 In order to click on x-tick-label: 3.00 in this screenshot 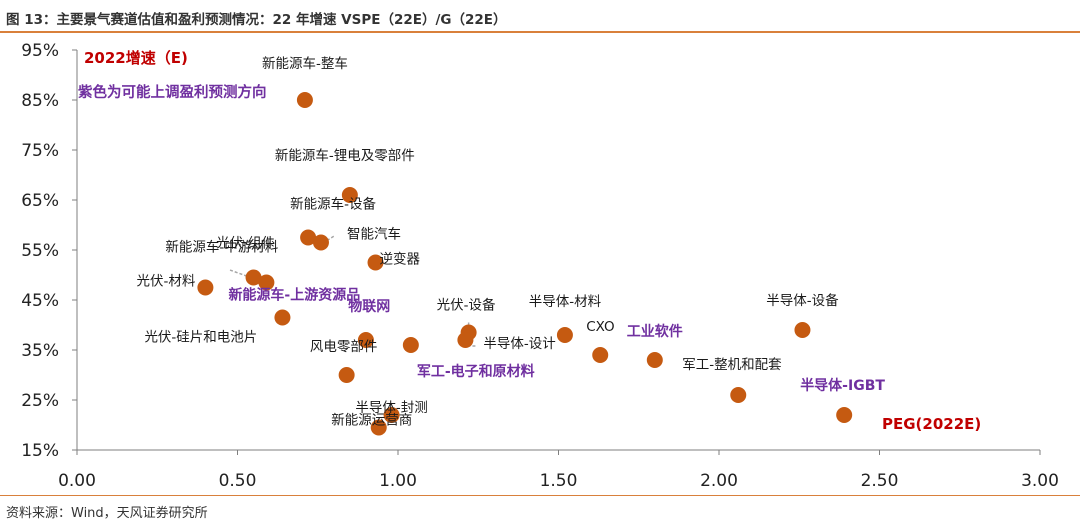, I will do `click(1040, 481)`.